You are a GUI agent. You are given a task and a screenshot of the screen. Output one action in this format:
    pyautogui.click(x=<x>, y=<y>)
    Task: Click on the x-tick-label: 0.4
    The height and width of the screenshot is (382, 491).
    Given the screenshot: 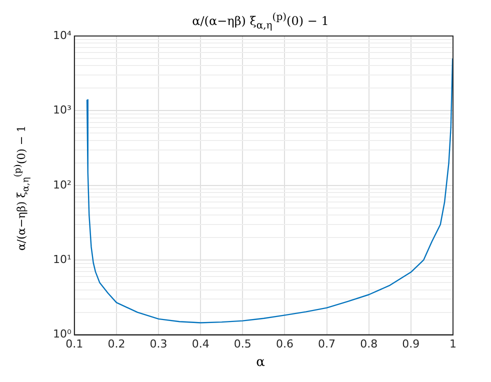 What is the action you would take?
    pyautogui.click(x=201, y=343)
    